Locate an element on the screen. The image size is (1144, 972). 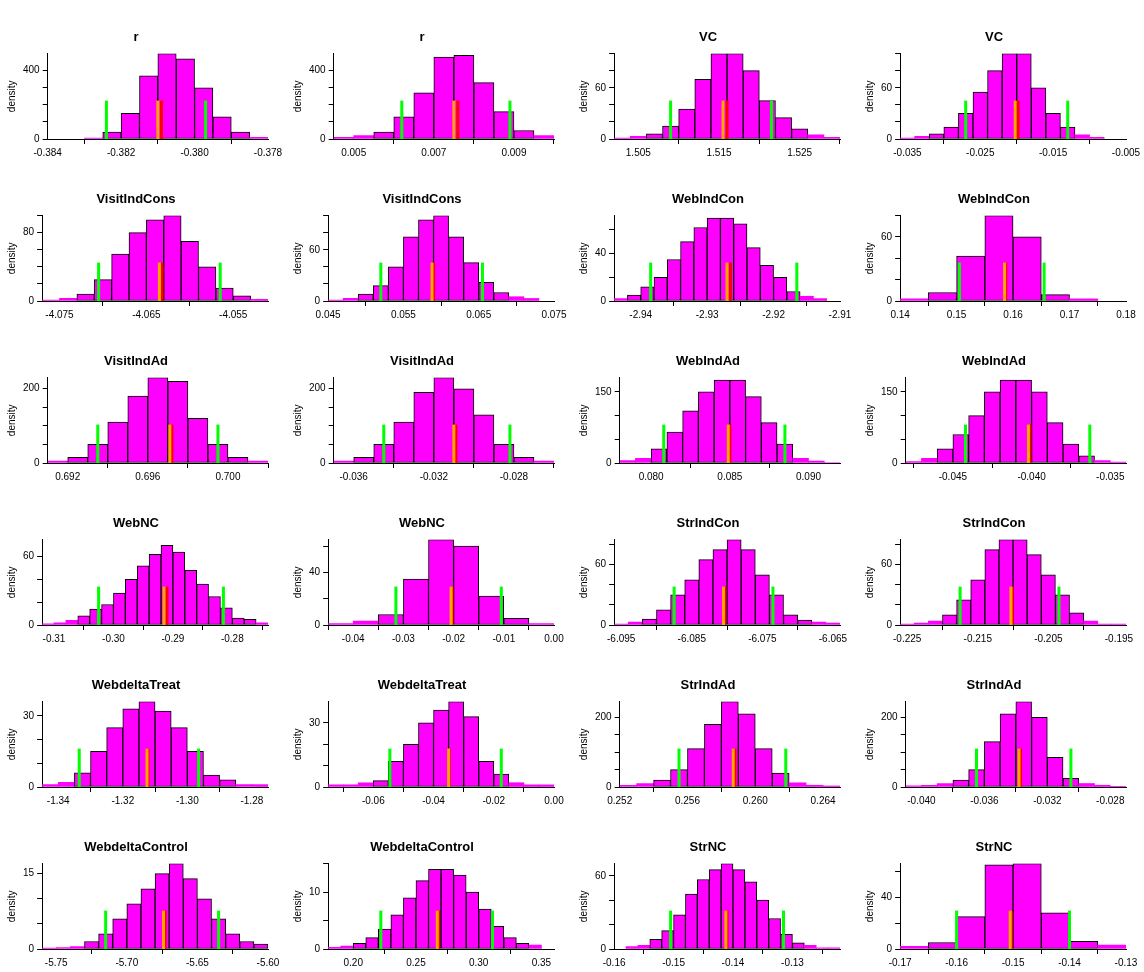
x-tick-label: -1.28 is located at coordinates (252, 800).